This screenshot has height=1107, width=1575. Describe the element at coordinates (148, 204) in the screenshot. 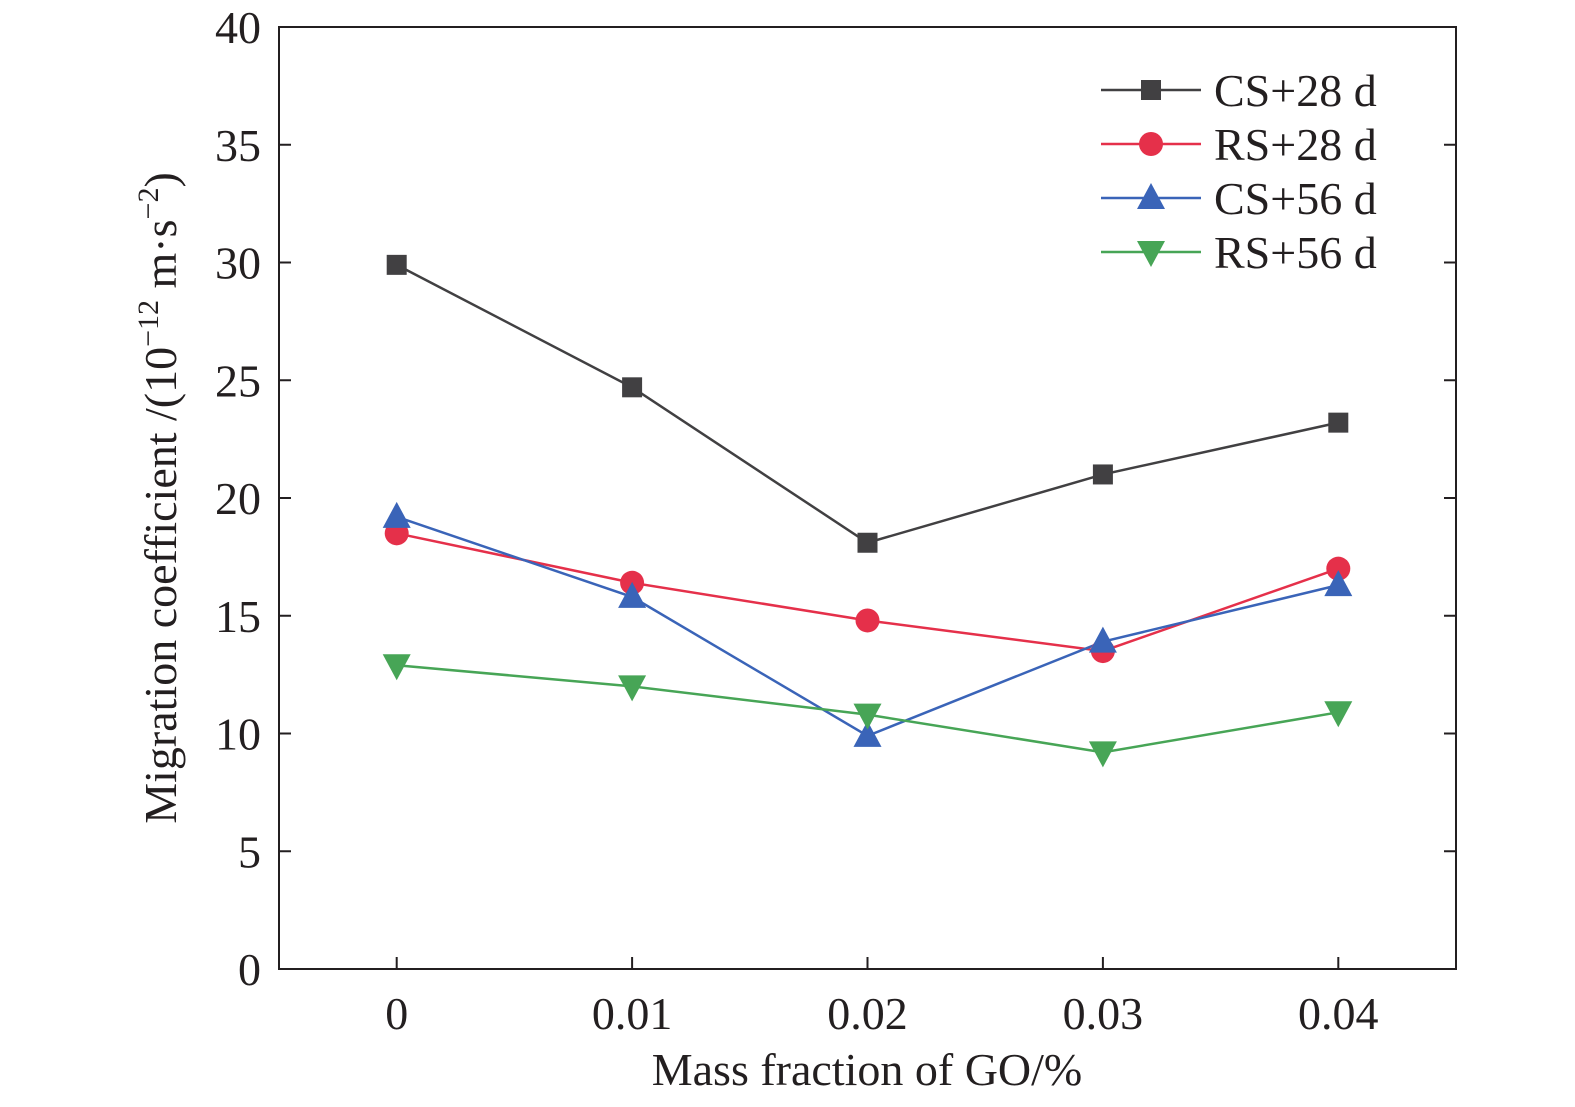

I see `y-axis-title-exp2: −2` at that location.